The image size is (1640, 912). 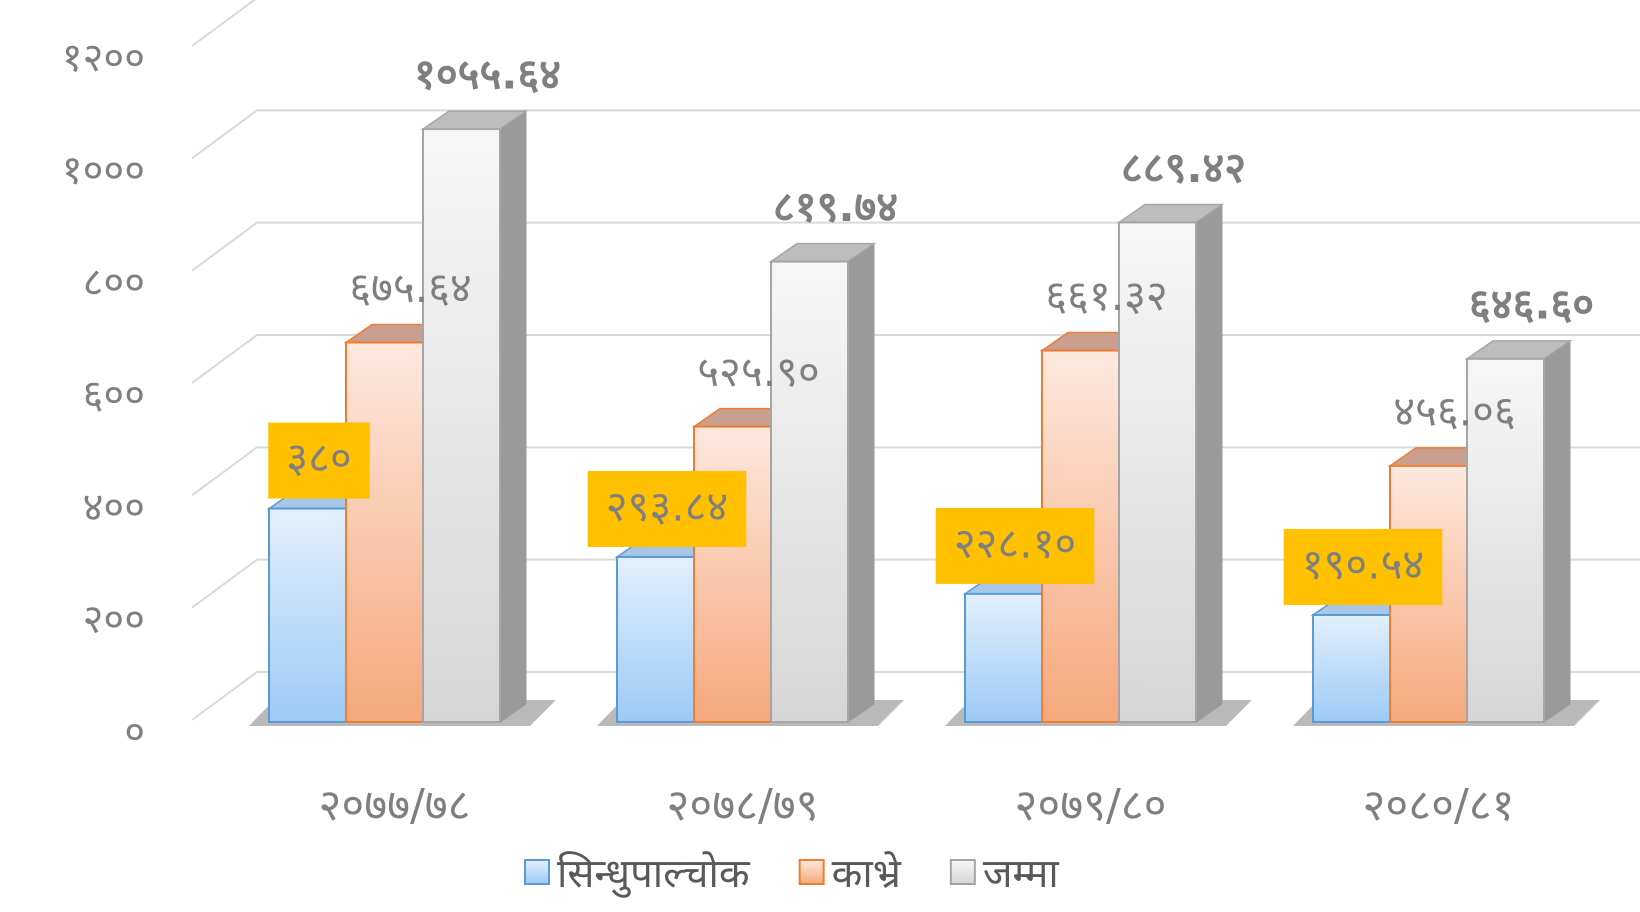 What do you see at coordinates (103, 58) in the screenshot?
I see `y-tick-label: १२००` at bounding box center [103, 58].